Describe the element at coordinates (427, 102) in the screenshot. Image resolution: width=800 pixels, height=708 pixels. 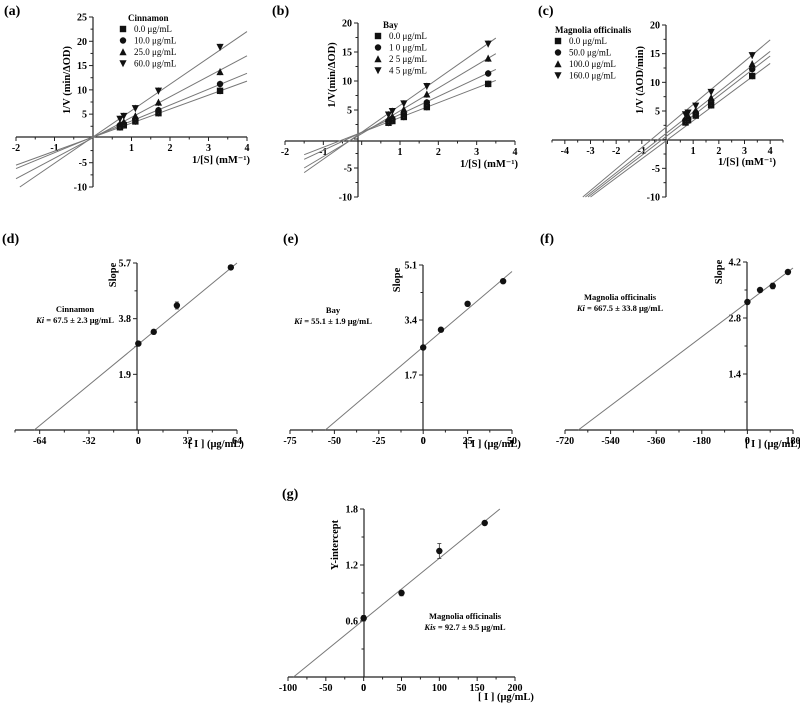
I see `circle-marker` at that location.